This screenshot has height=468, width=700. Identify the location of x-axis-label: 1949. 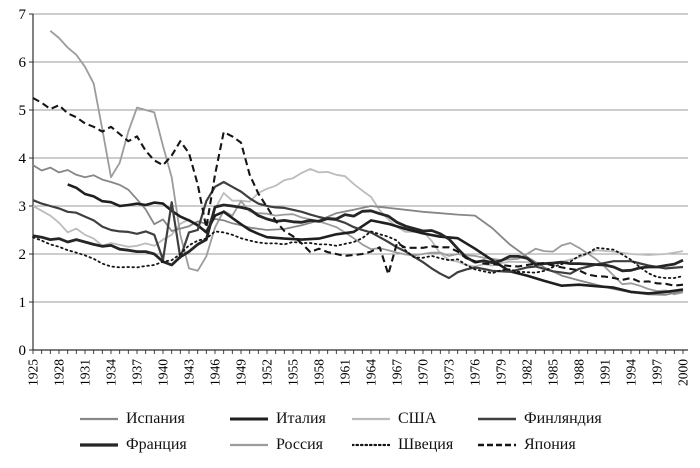
(241, 372).